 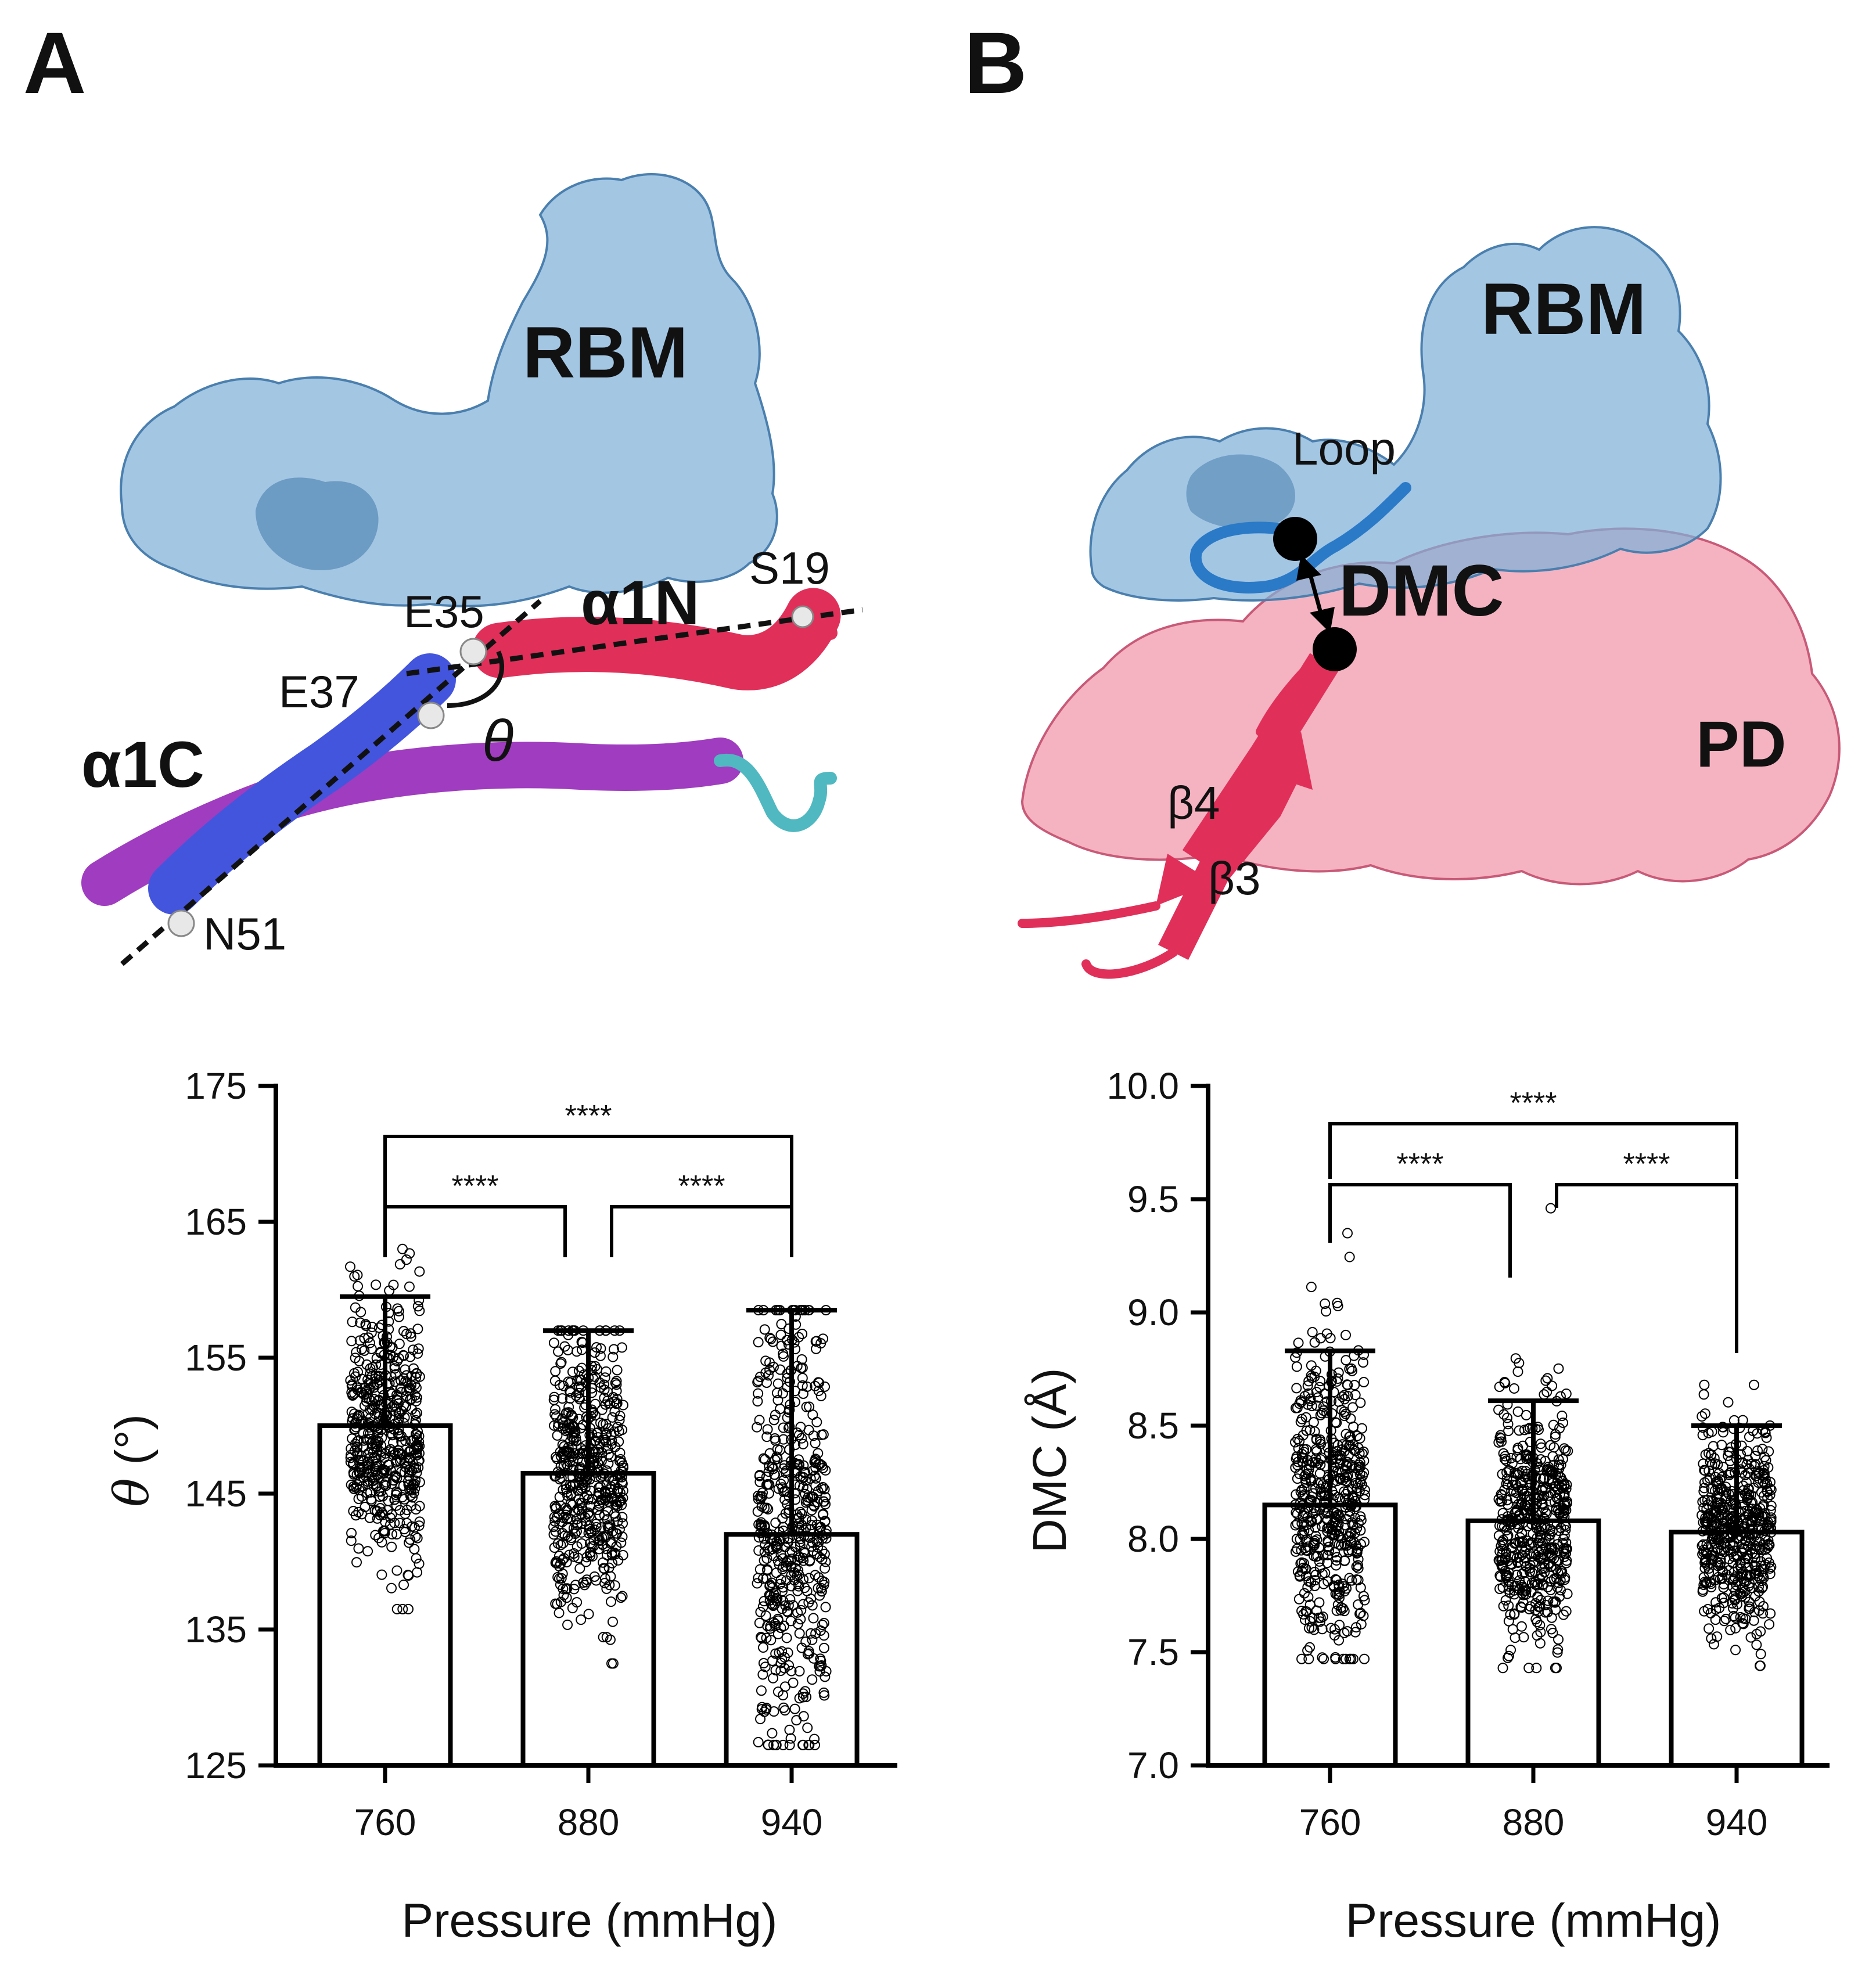 I want to click on dmc-label: DMC, so click(x=1422, y=591).